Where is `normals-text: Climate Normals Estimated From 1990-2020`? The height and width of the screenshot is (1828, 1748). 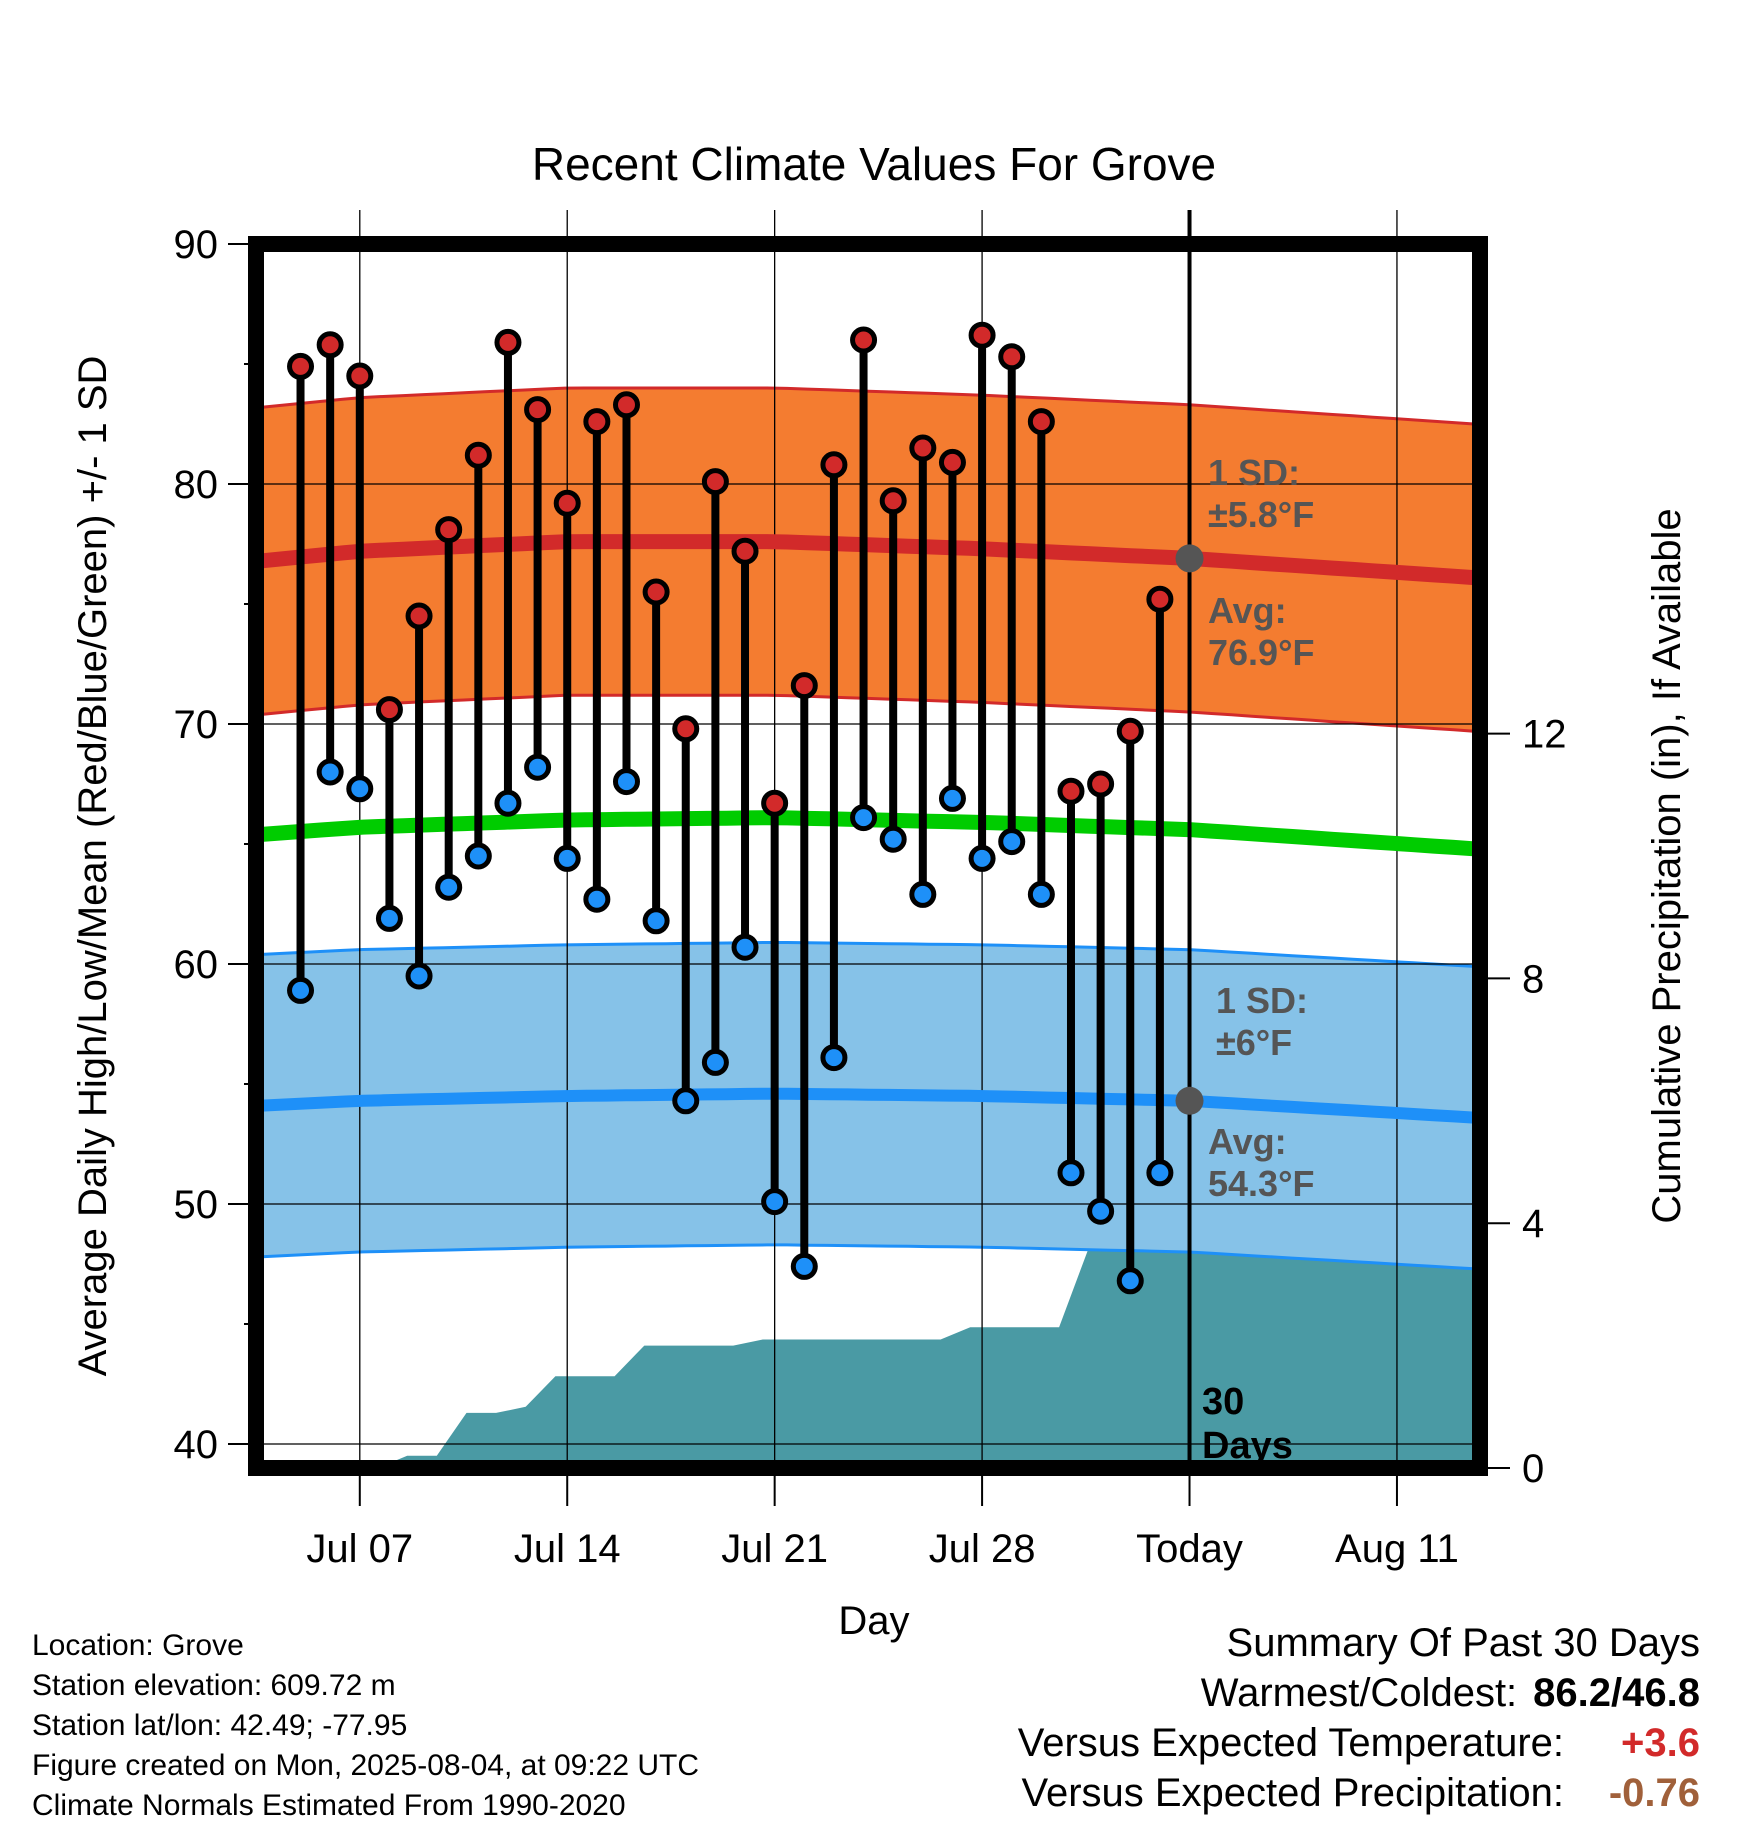
normals-text: Climate Normals Estimated From 1990-2020 is located at coordinates (329, 1805).